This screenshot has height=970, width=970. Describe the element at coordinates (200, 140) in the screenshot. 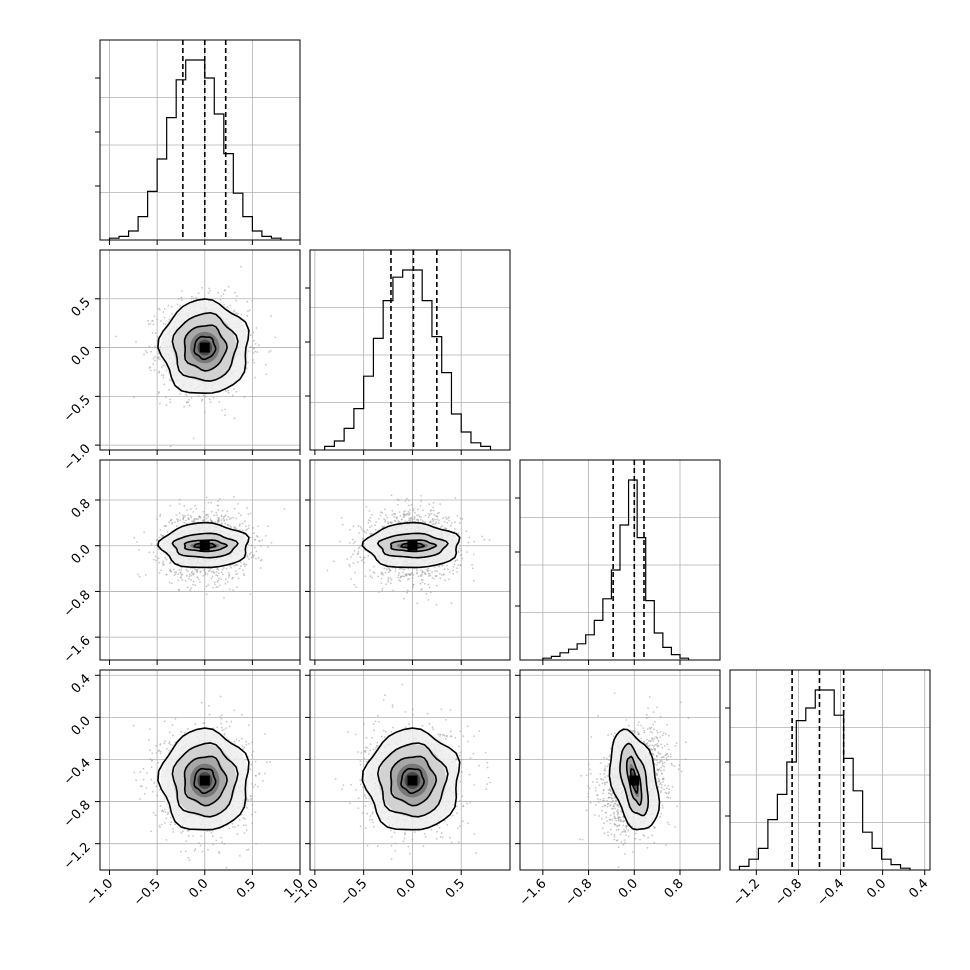

I see `grid-lines` at that location.